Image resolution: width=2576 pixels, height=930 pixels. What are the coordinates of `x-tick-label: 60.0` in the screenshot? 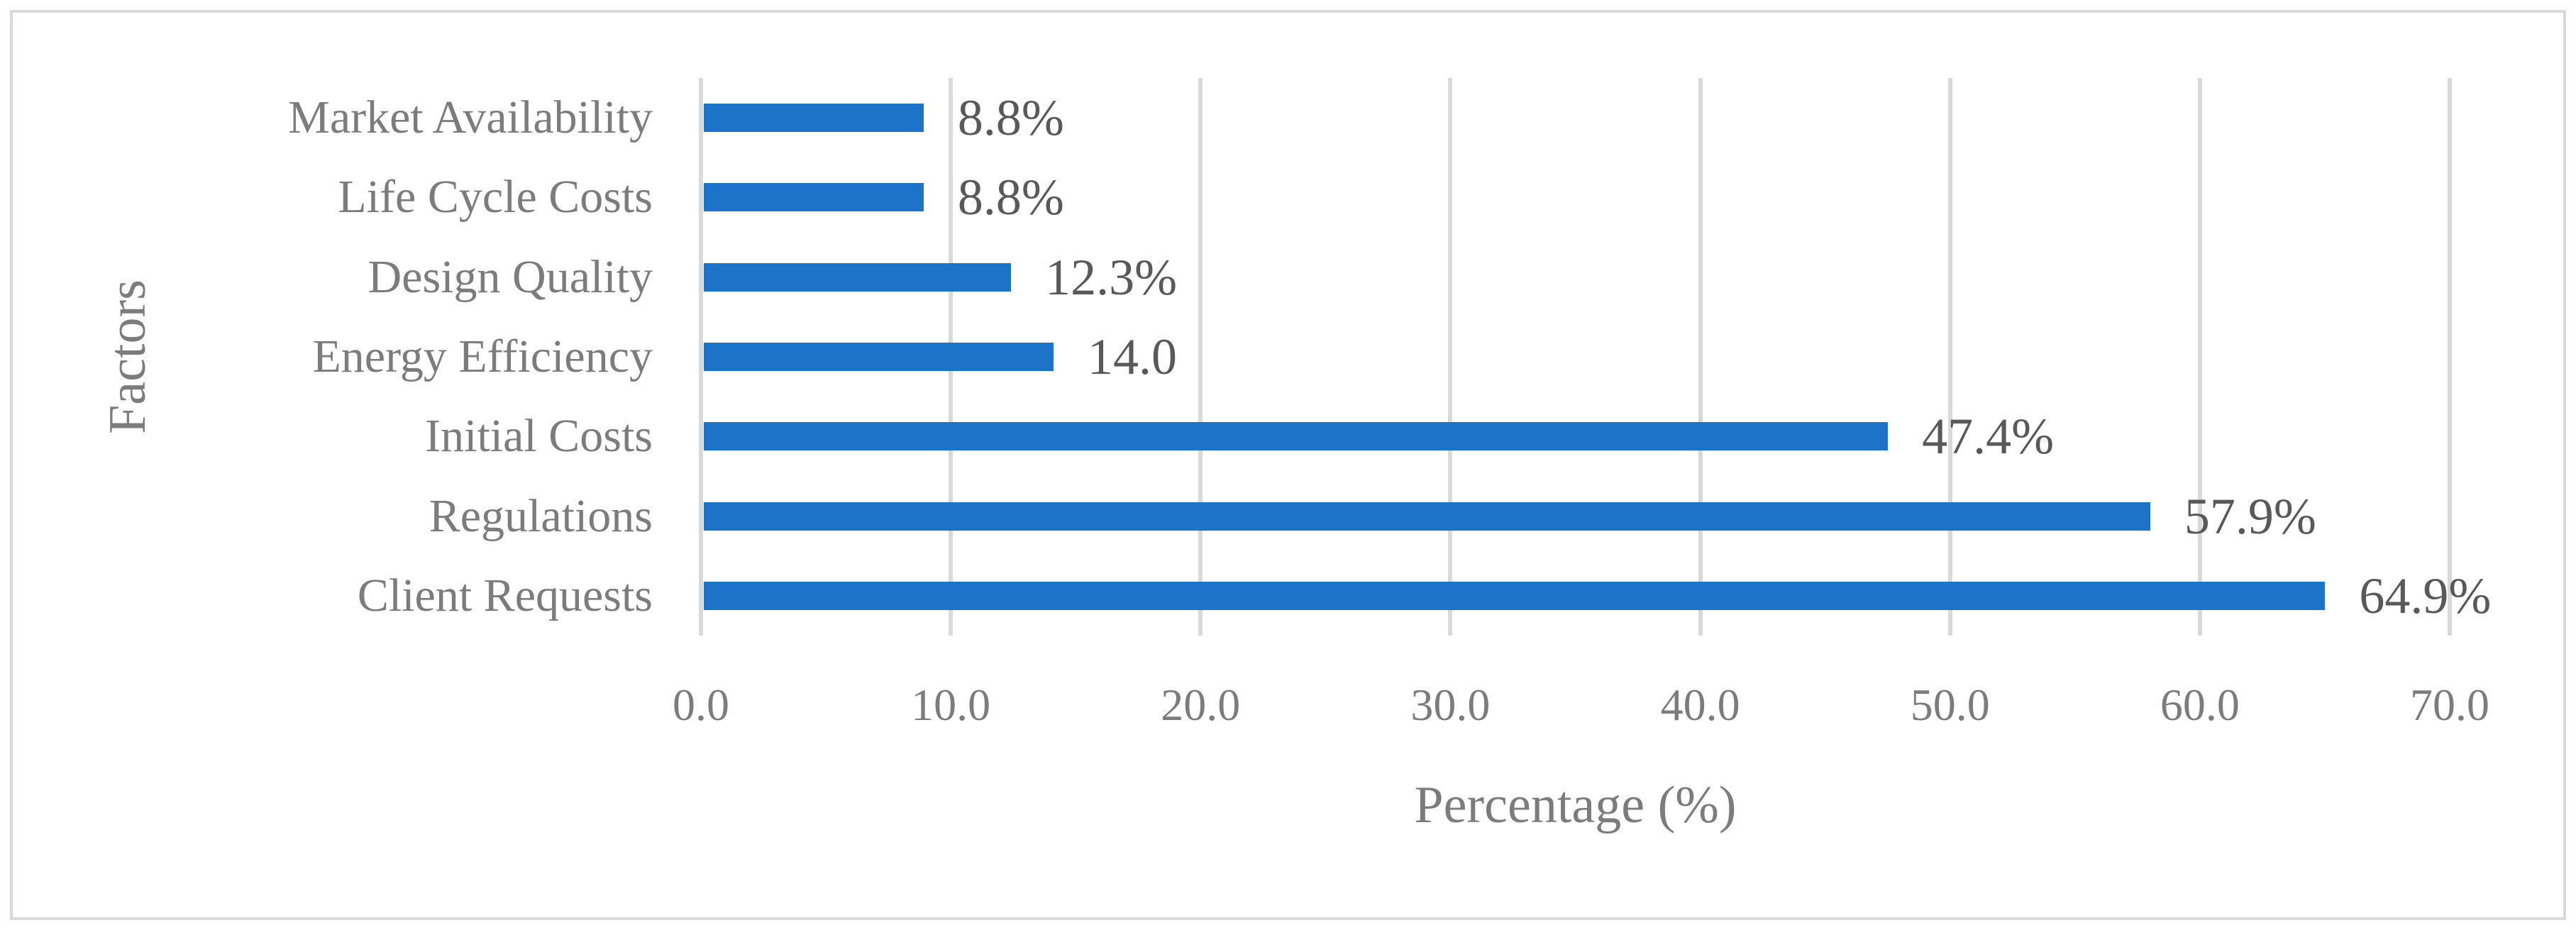 It's located at (2200, 705).